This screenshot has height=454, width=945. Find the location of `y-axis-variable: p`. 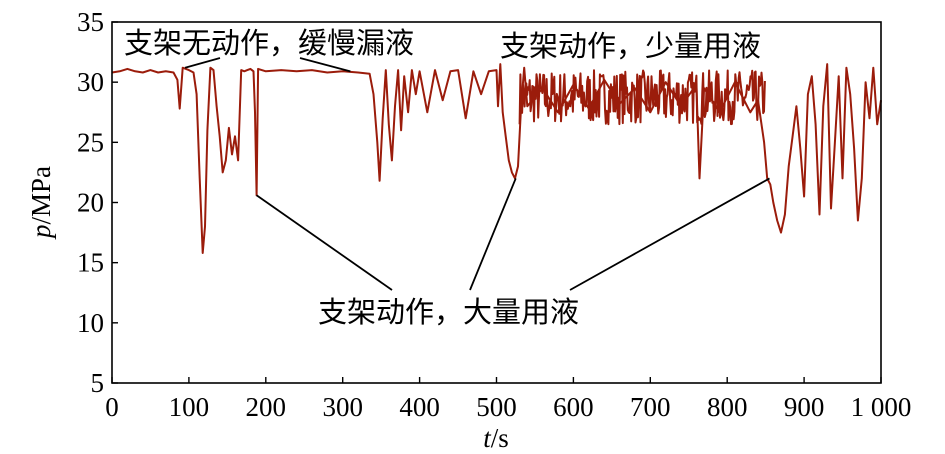

y-axis-variable: p is located at coordinates (41, 233).